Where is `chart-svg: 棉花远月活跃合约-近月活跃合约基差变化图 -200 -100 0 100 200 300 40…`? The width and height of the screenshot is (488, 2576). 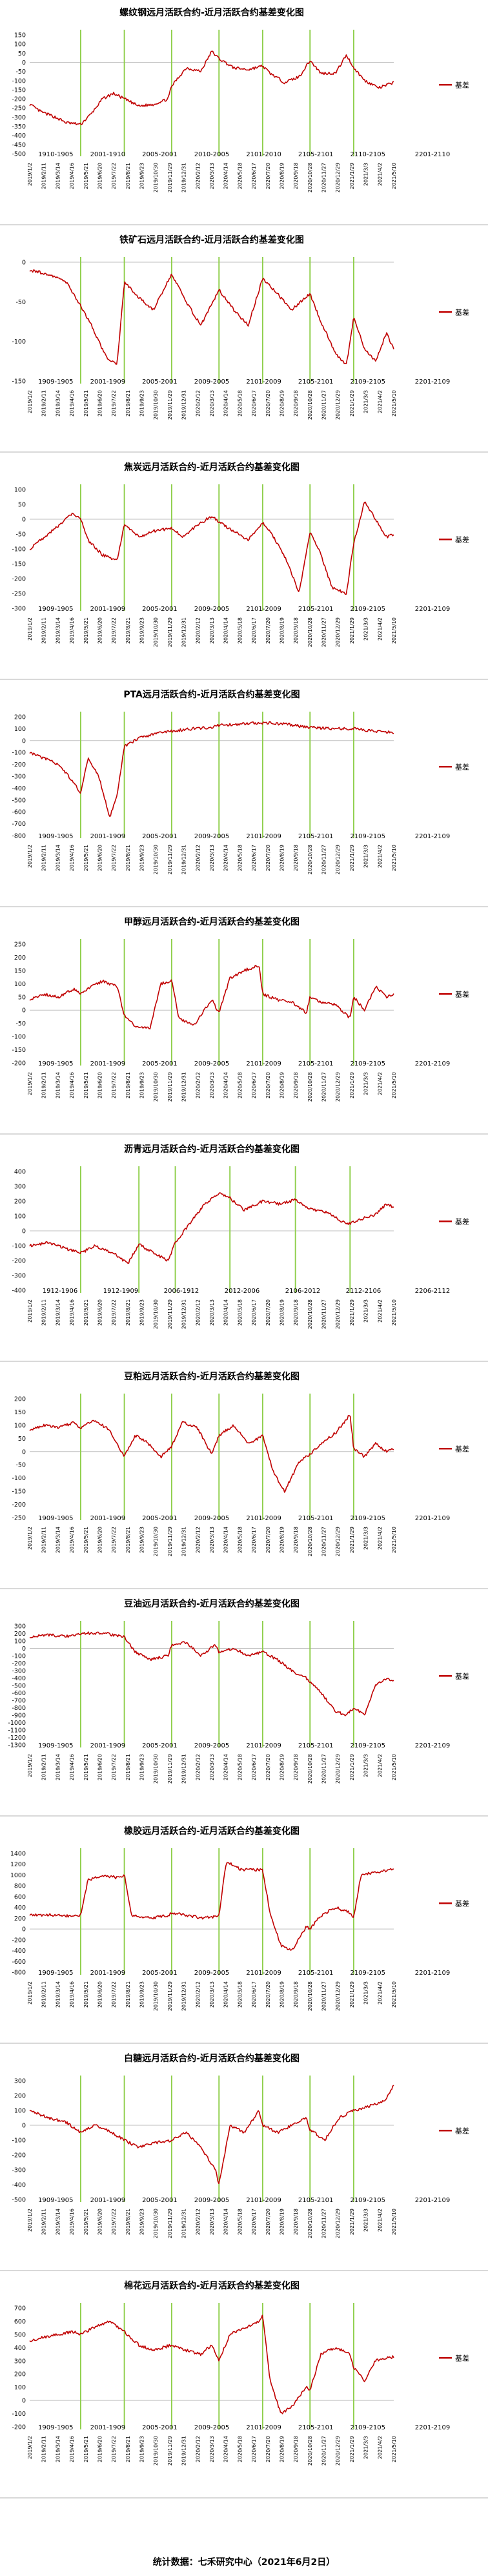
chart-svg: 棉花远月活跃合约-近月活跃合约基差变化图 -200 -100 0 100 200 300 40… is located at coordinates (240, 2373).